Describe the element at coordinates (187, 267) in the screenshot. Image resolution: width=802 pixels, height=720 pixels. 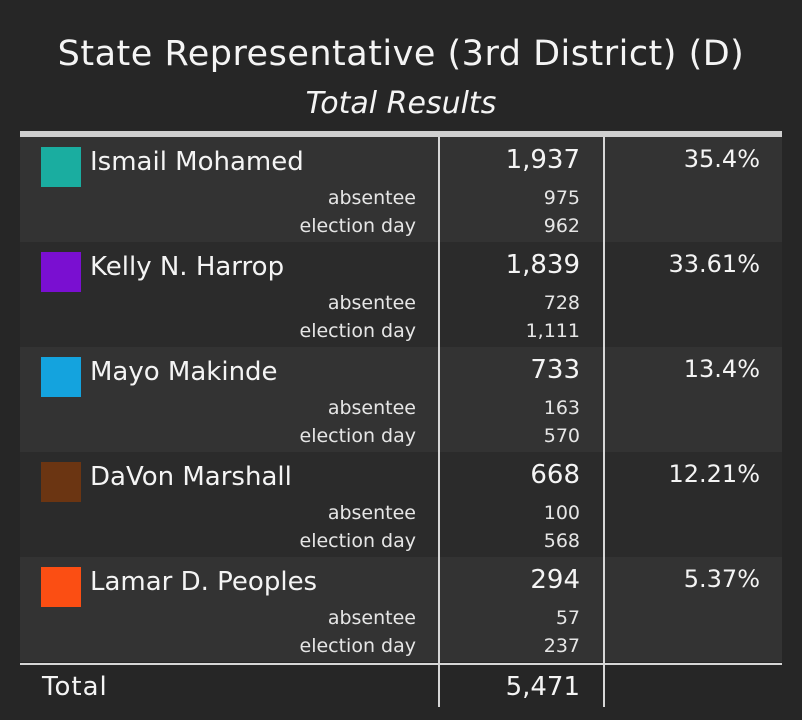
I see `candidate-name: Kelly N. Harrop` at that location.